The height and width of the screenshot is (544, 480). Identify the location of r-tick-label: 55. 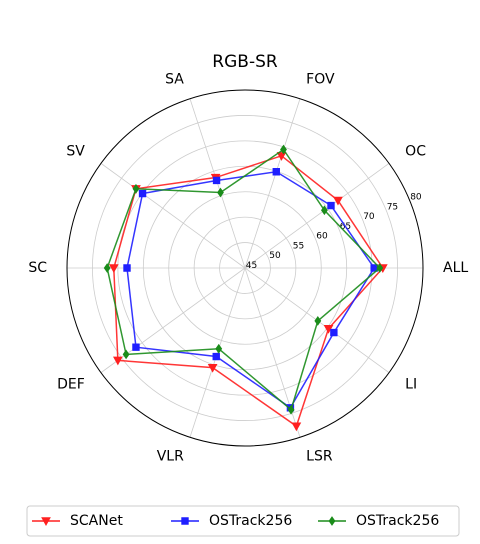
(298, 246).